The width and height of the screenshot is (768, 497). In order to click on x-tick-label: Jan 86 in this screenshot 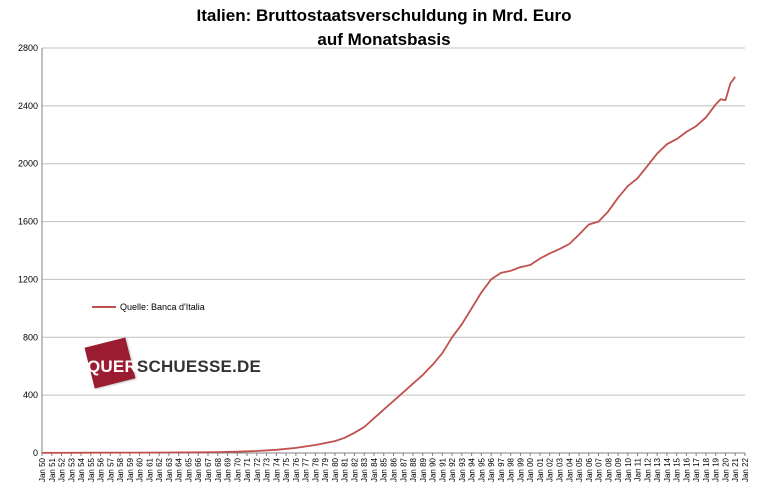, I will do `click(394, 469)`.